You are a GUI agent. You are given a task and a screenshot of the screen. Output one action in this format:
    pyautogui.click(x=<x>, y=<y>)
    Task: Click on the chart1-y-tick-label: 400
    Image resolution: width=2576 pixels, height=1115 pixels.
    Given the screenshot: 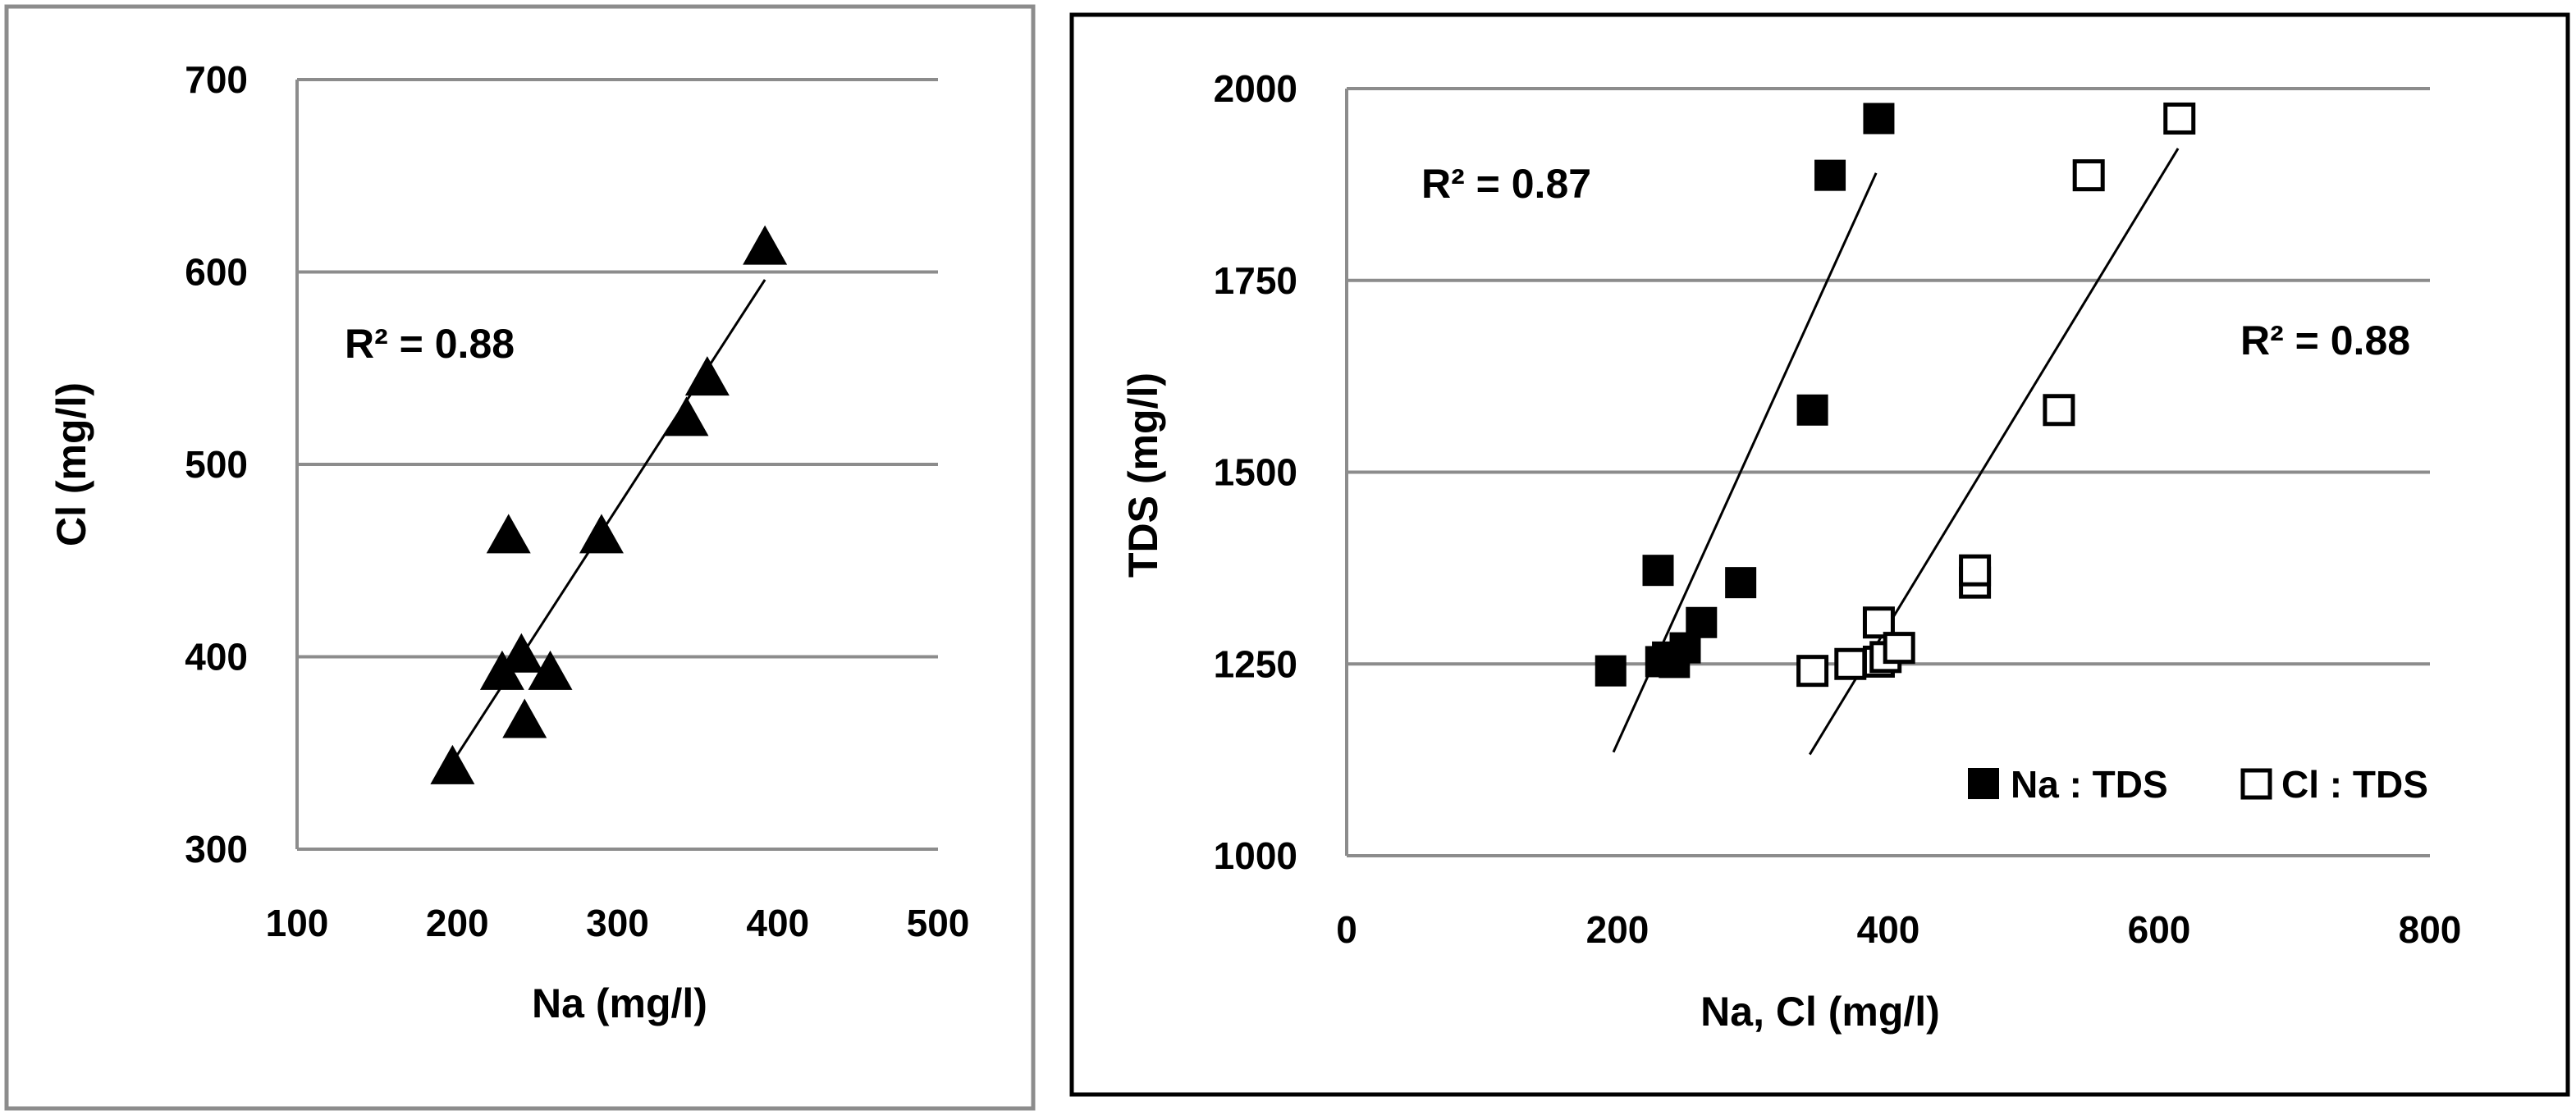 What is the action you would take?
    pyautogui.click(x=216, y=658)
    